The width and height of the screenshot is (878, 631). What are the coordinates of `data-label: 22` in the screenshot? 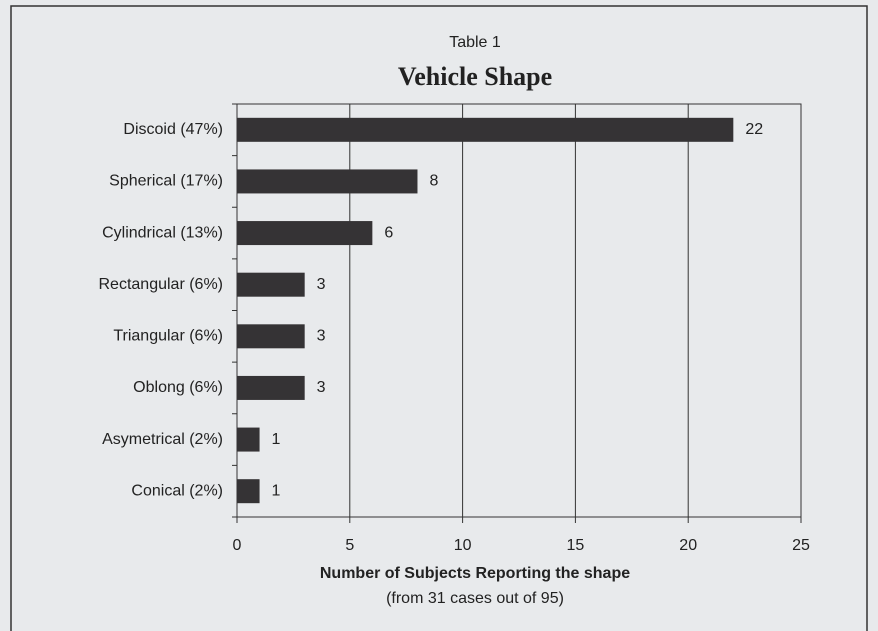 It's located at (754, 129).